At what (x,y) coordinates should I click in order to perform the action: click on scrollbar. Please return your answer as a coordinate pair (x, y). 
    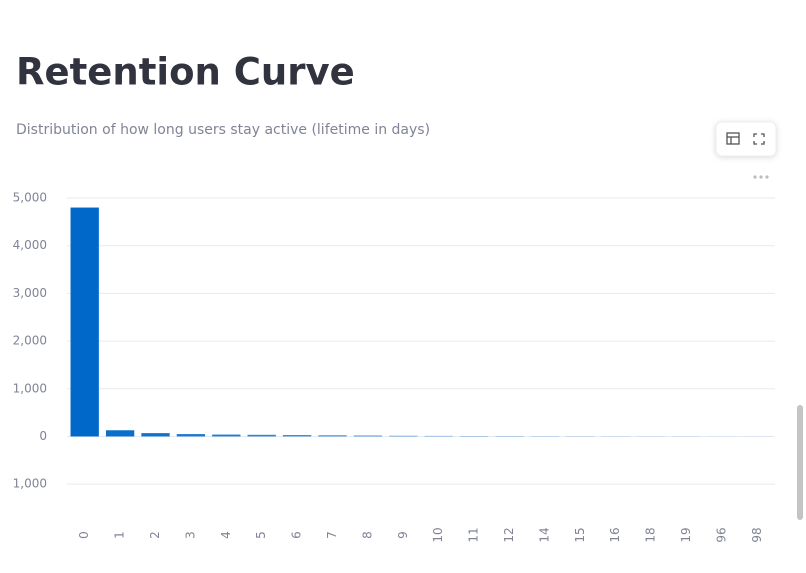
    Looking at the image, I should click on (800, 462).